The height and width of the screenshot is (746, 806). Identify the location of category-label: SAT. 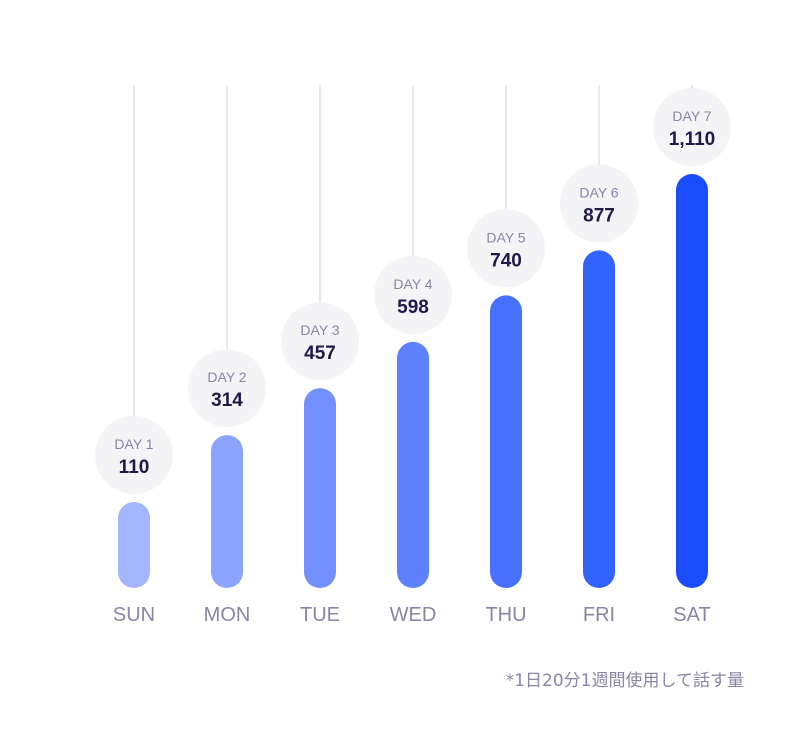
(691, 615).